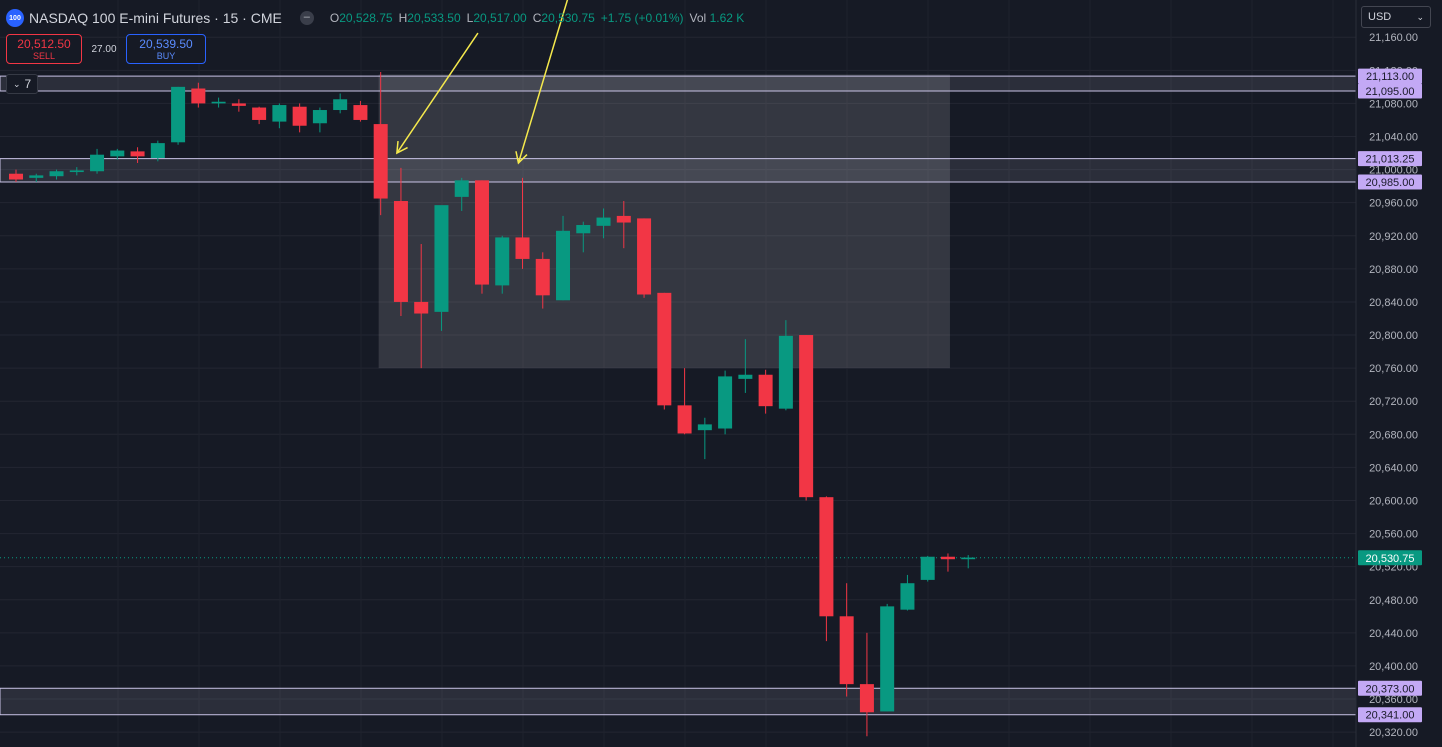  I want to click on indicators-toggle-button: ⌄ 7, so click(22, 84).